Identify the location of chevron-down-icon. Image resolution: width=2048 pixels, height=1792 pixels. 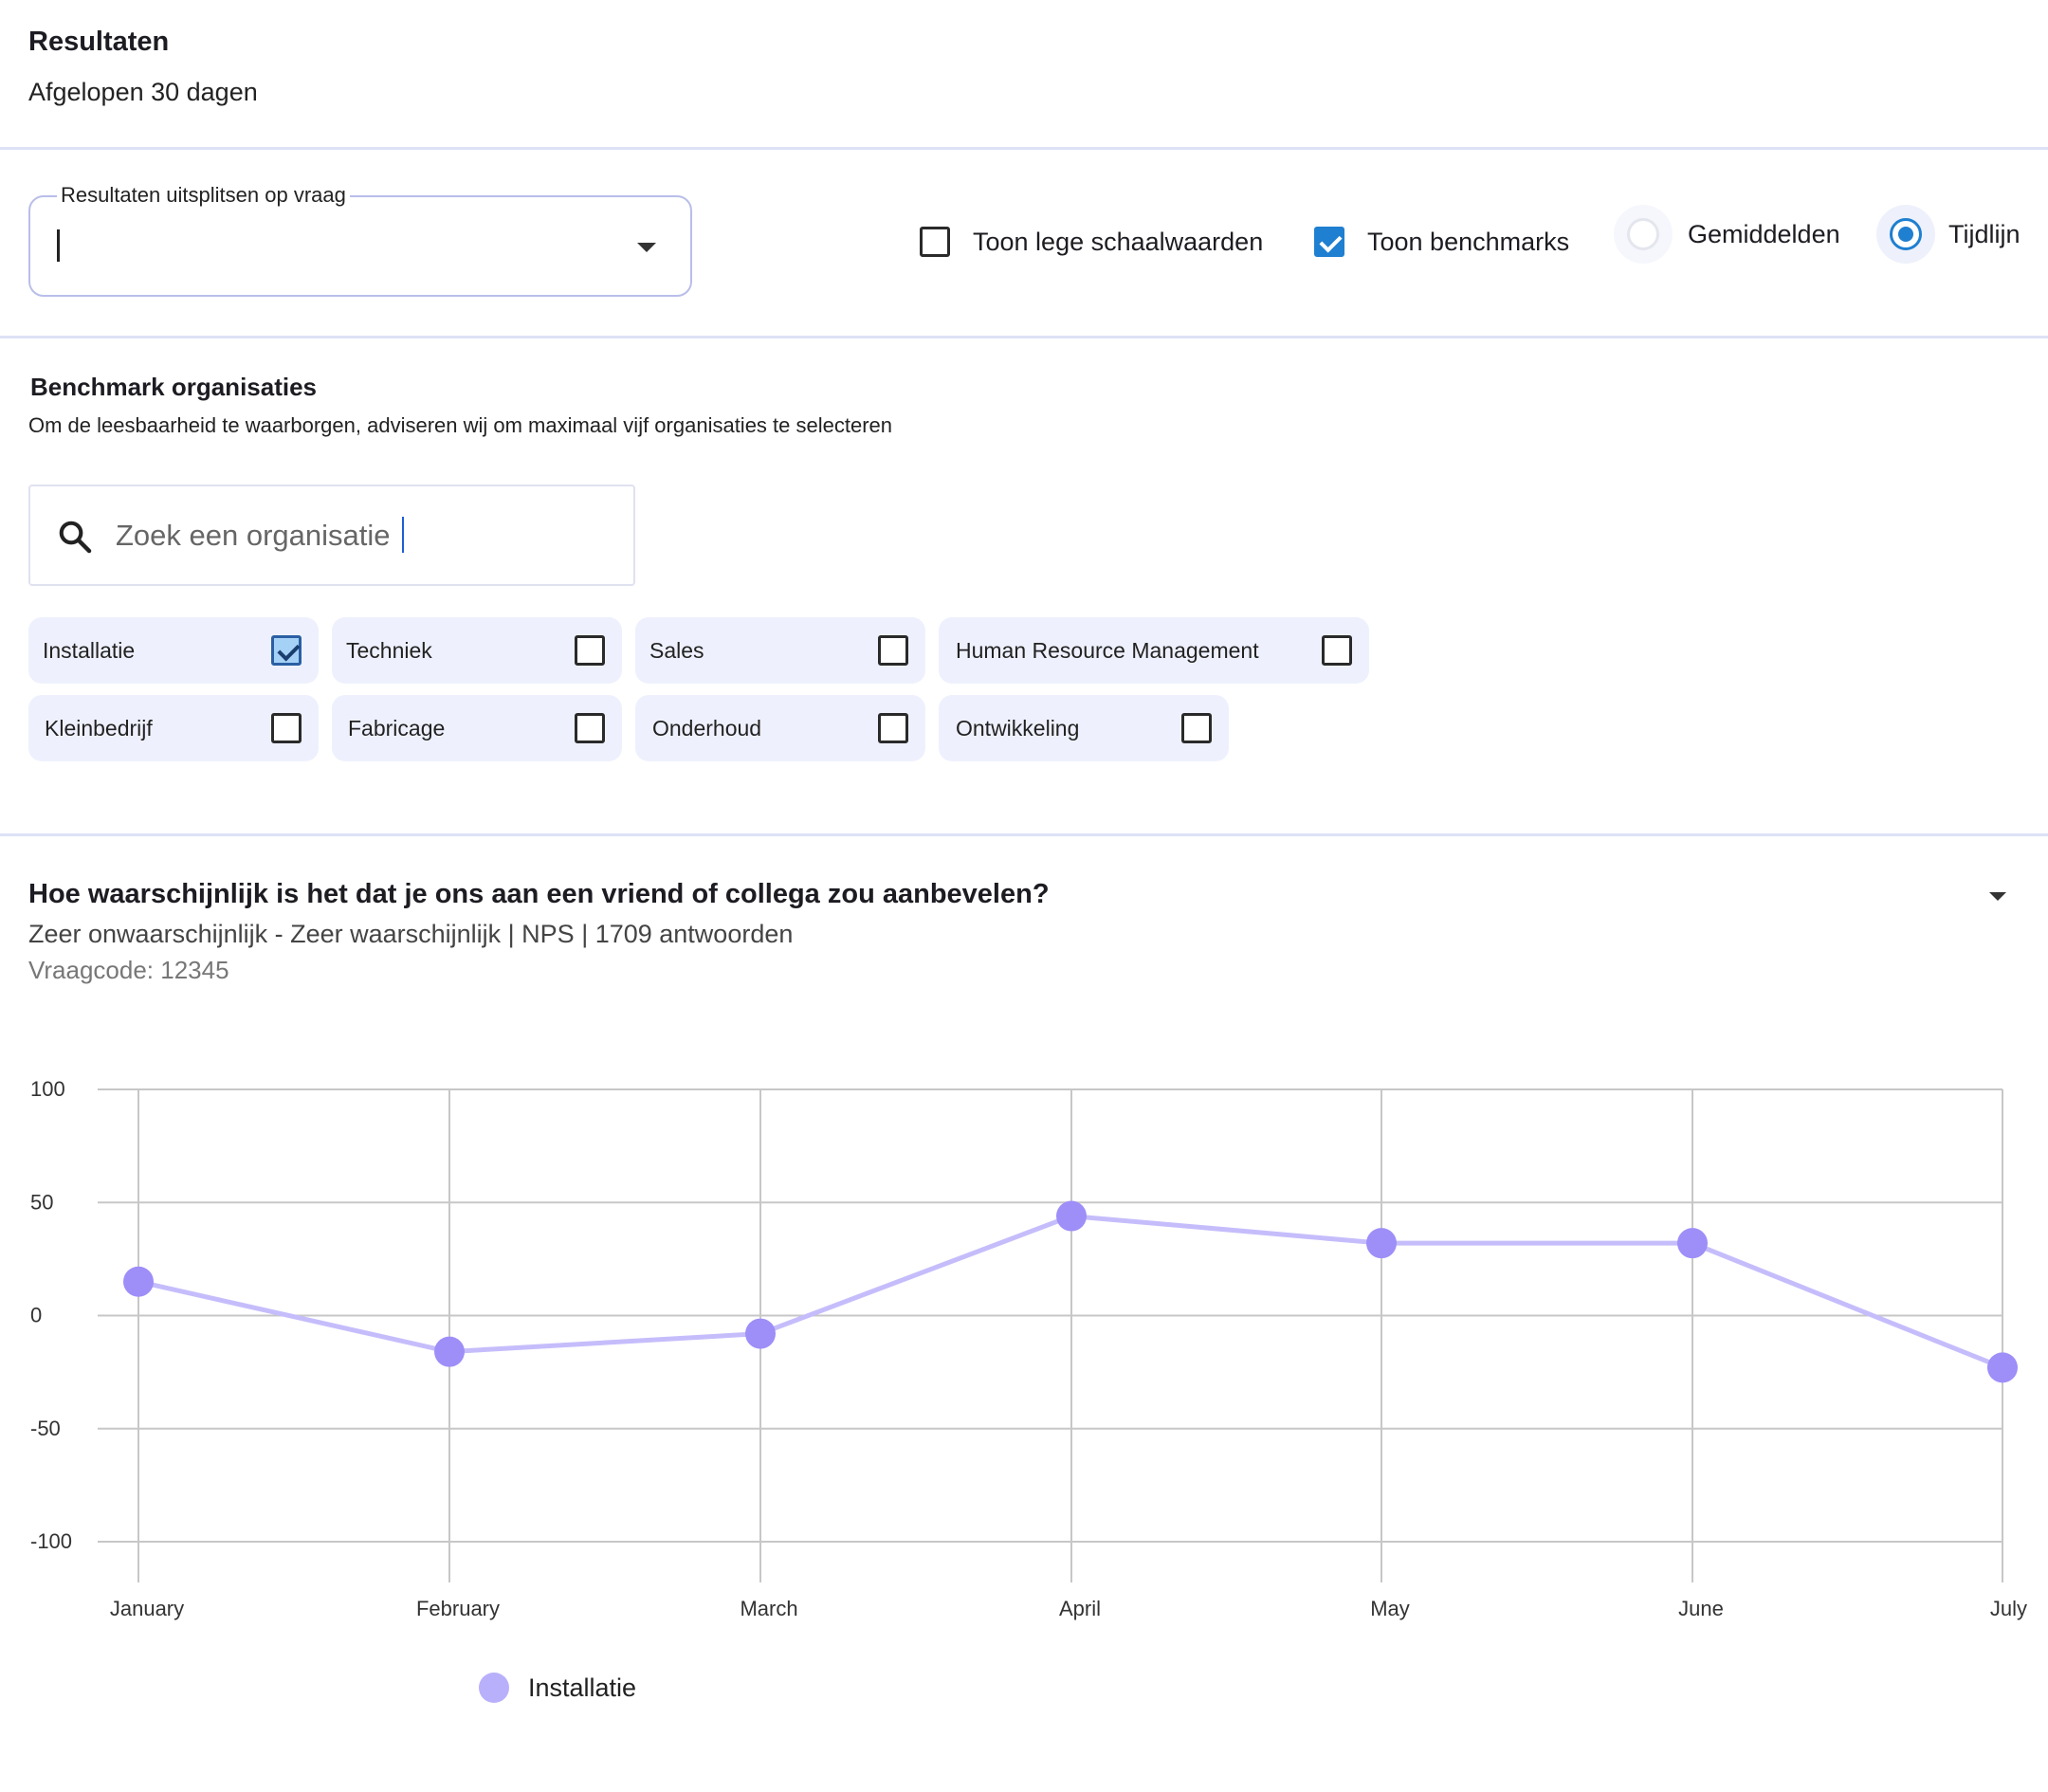
(646, 247).